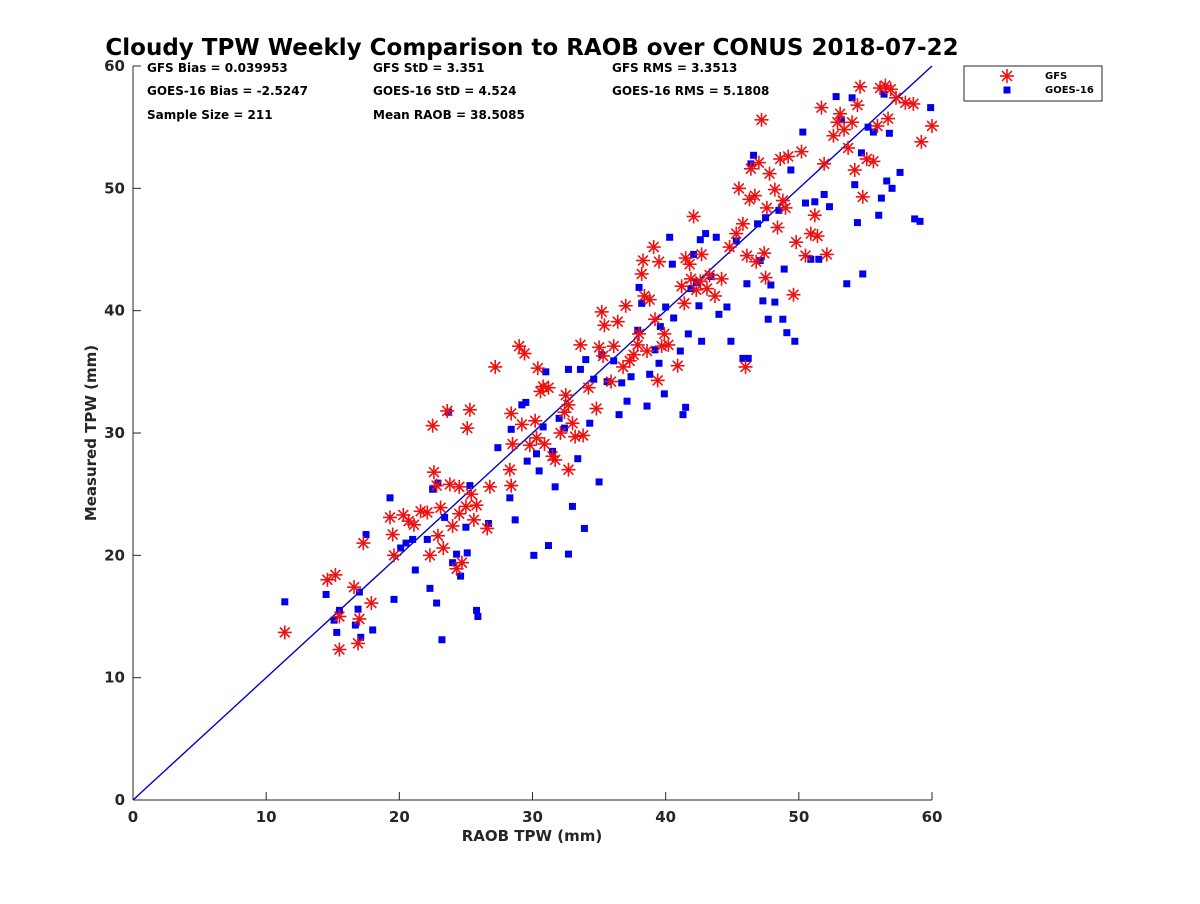  What do you see at coordinates (114, 66) in the screenshot?
I see `y-tick-label: 60` at bounding box center [114, 66].